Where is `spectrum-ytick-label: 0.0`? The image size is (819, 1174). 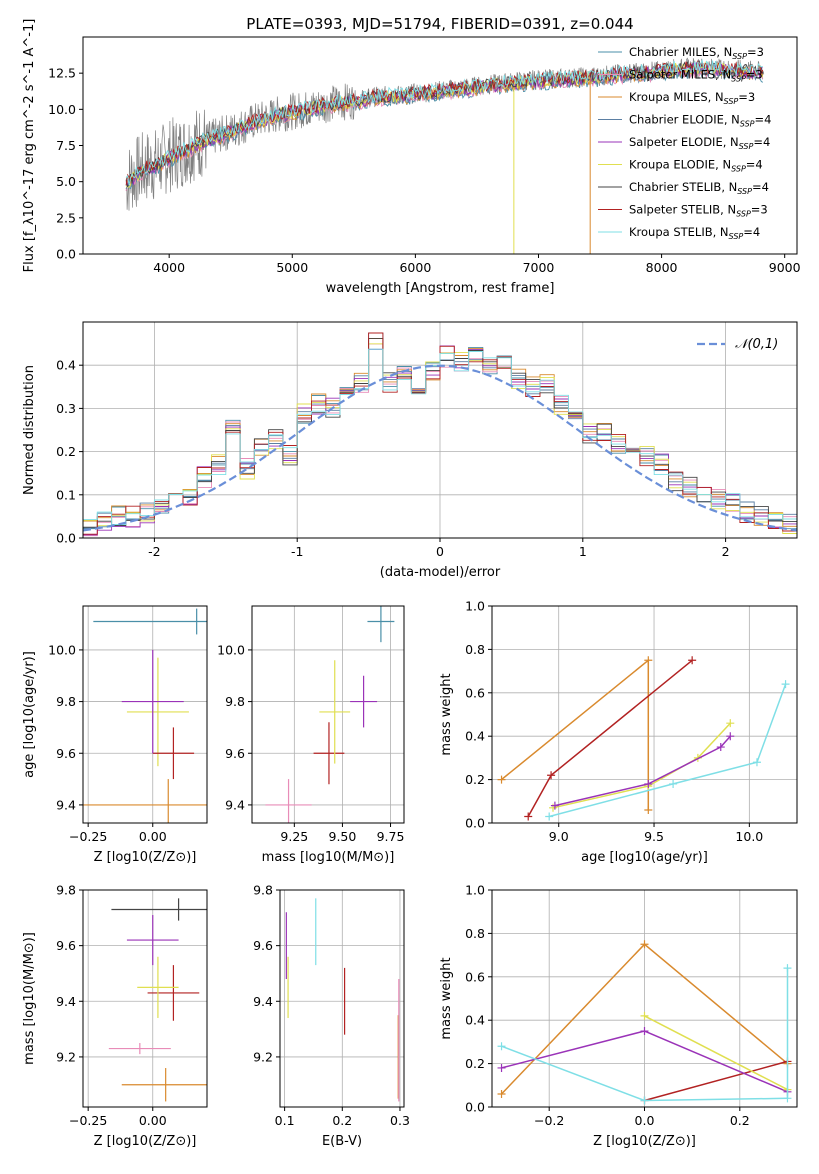 spectrum-ytick-label: 0.0 is located at coordinates (66, 254).